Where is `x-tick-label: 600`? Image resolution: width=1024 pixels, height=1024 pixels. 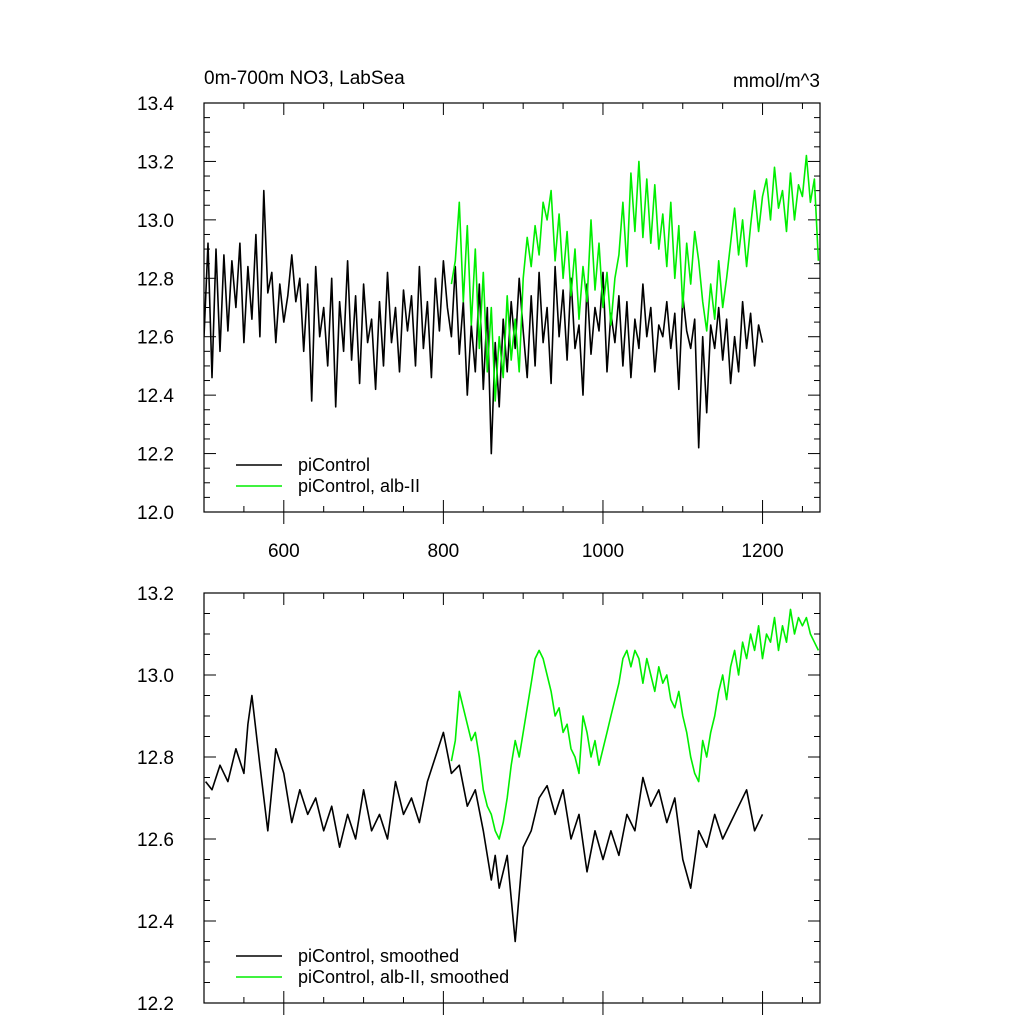 x-tick-label: 600 is located at coordinates (284, 551).